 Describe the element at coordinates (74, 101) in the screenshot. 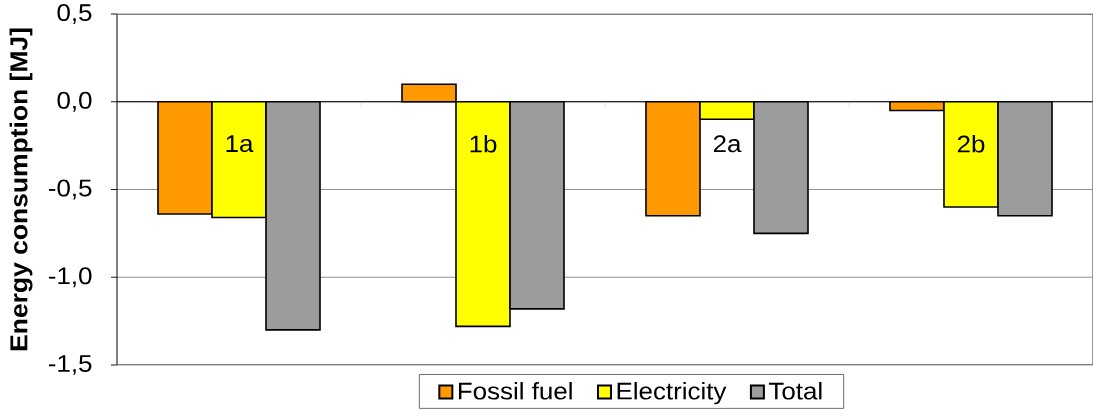

I see `y-tick-label: 0,0` at that location.